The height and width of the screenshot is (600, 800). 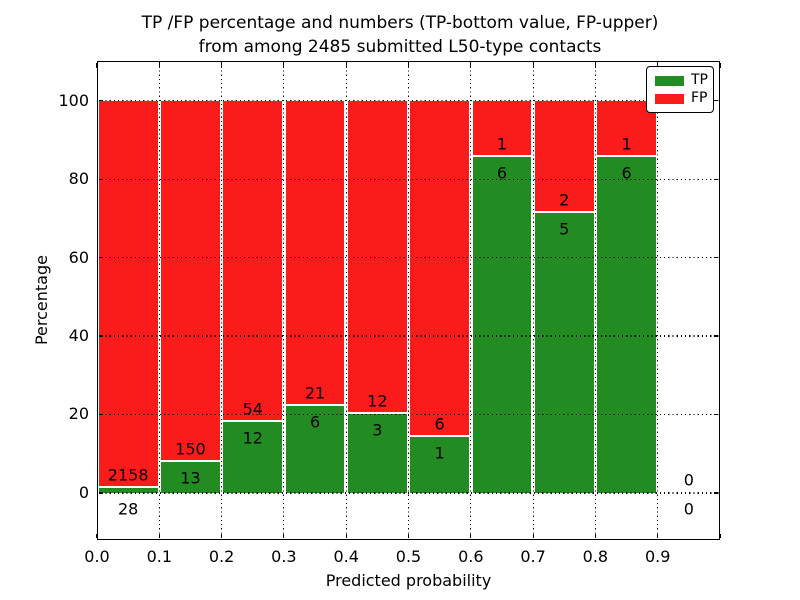 What do you see at coordinates (669, 98) in the screenshot?
I see `fp-color-swatch` at bounding box center [669, 98].